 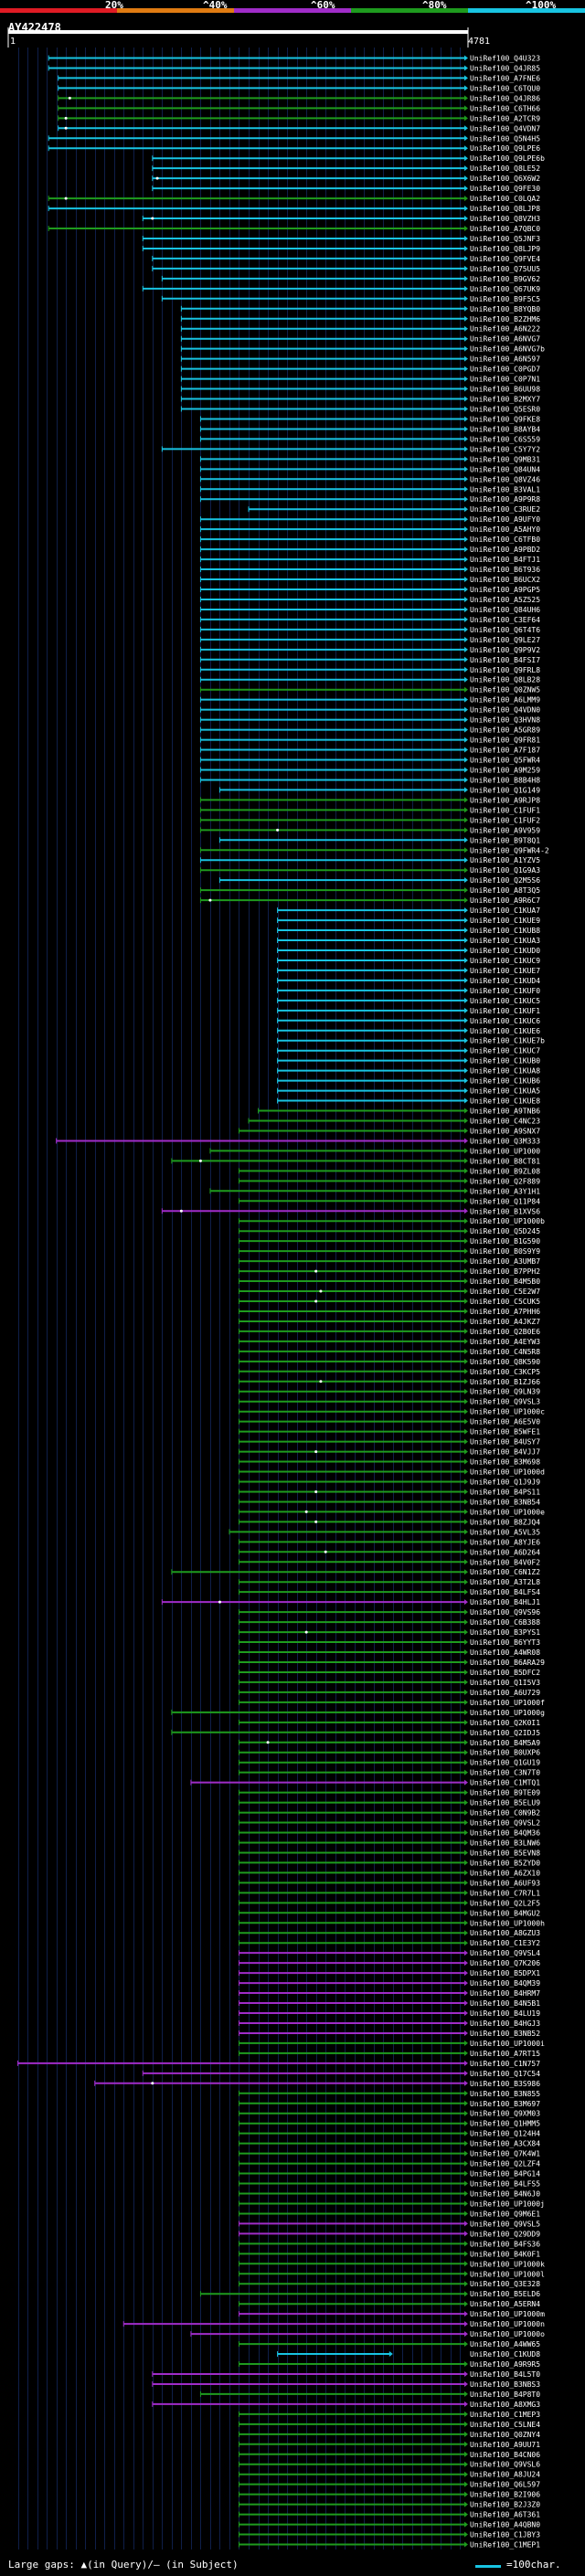 What do you see at coordinates (505, 550) in the screenshot?
I see `hit-label: UniRef100_A9PBD2` at bounding box center [505, 550].